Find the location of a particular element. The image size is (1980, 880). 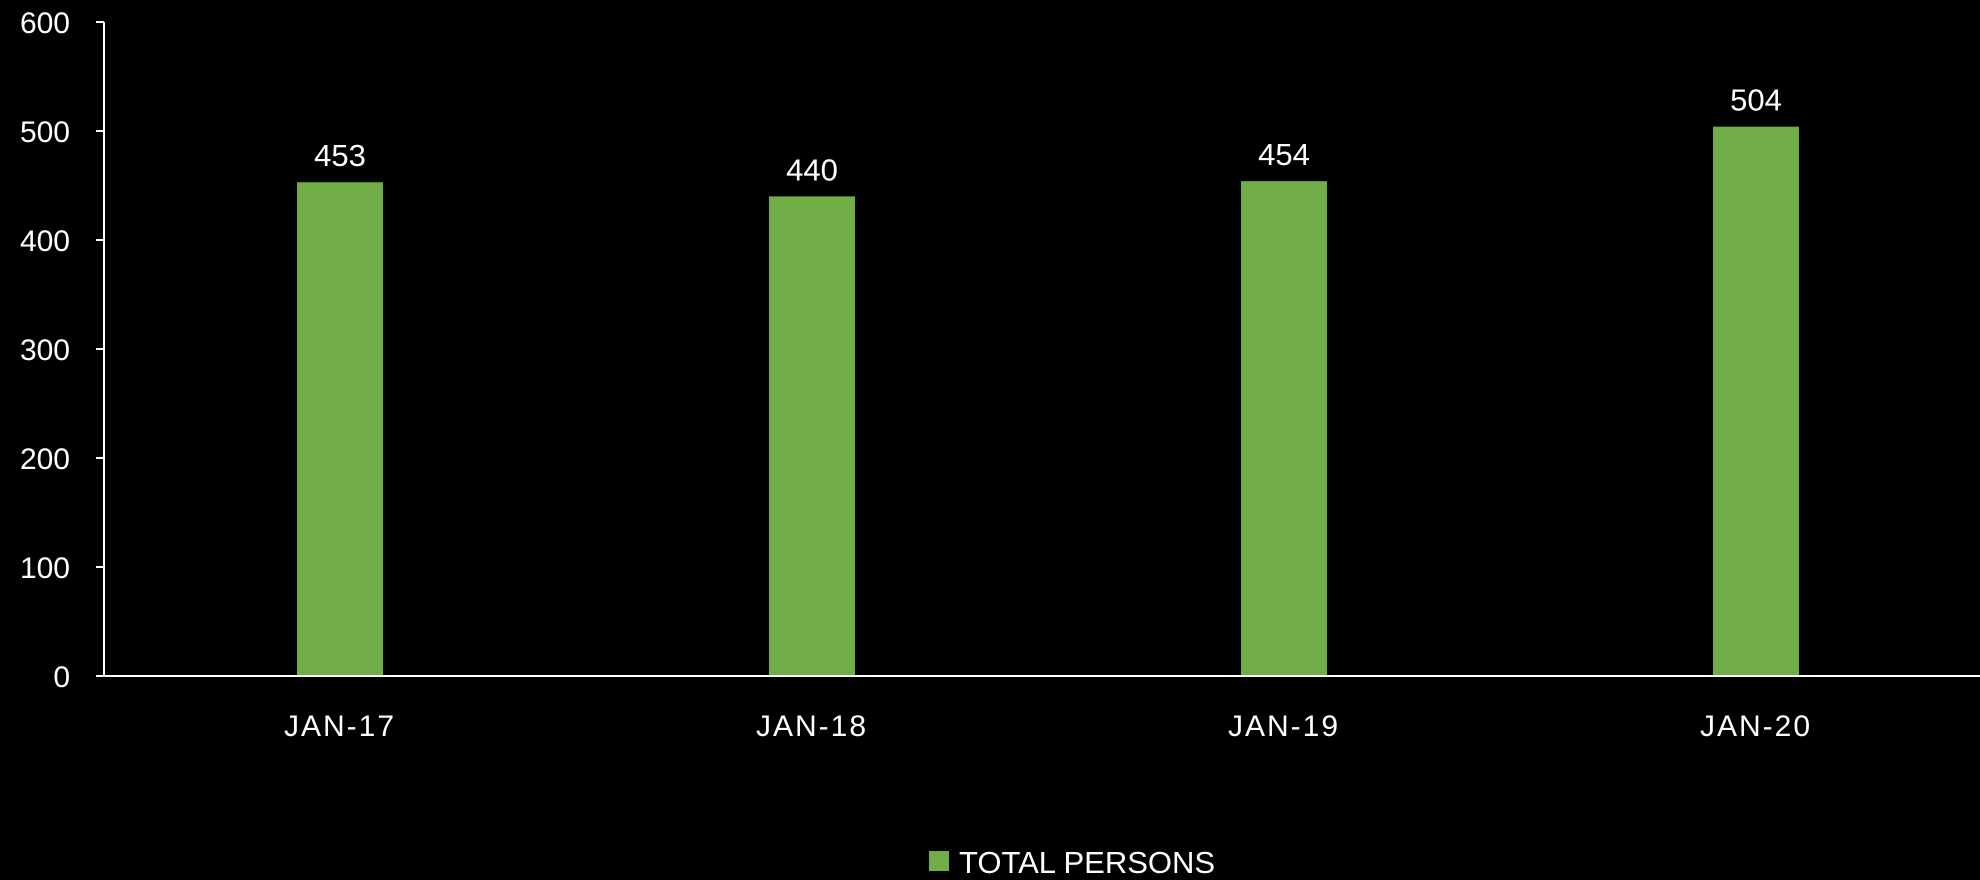

x-tick-label-jan-17: JAN-17 is located at coordinates (340, 726).